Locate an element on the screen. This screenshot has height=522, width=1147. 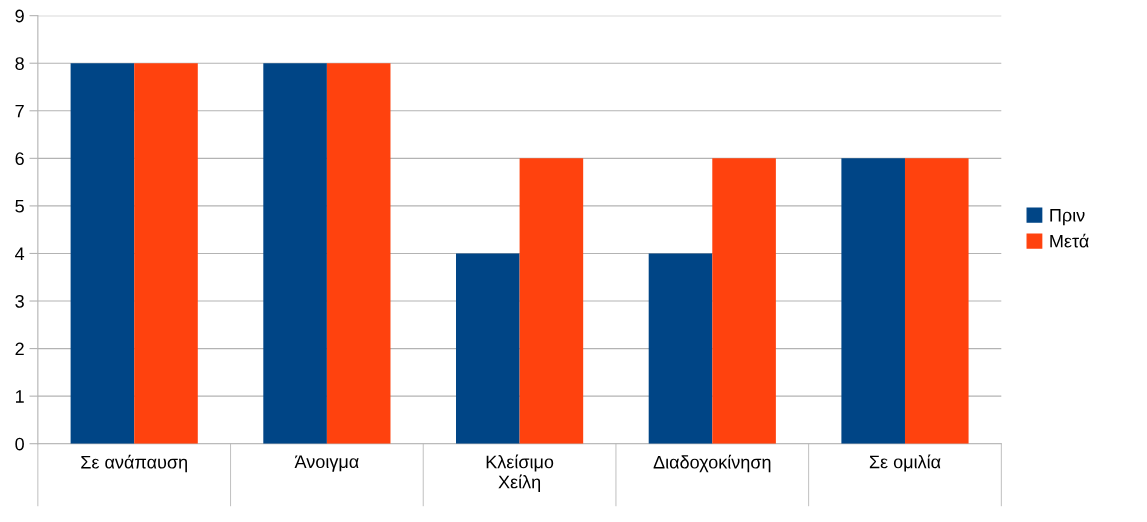
x-tick-label: Σε ανάπαυση is located at coordinates (134, 463).